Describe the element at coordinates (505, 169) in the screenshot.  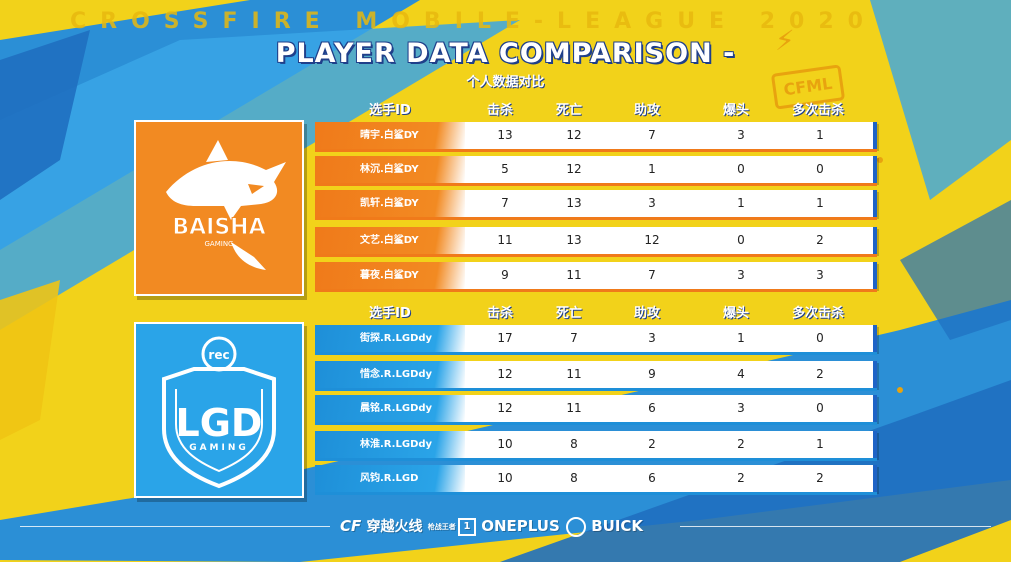
I see `stat-kills: 5` at that location.